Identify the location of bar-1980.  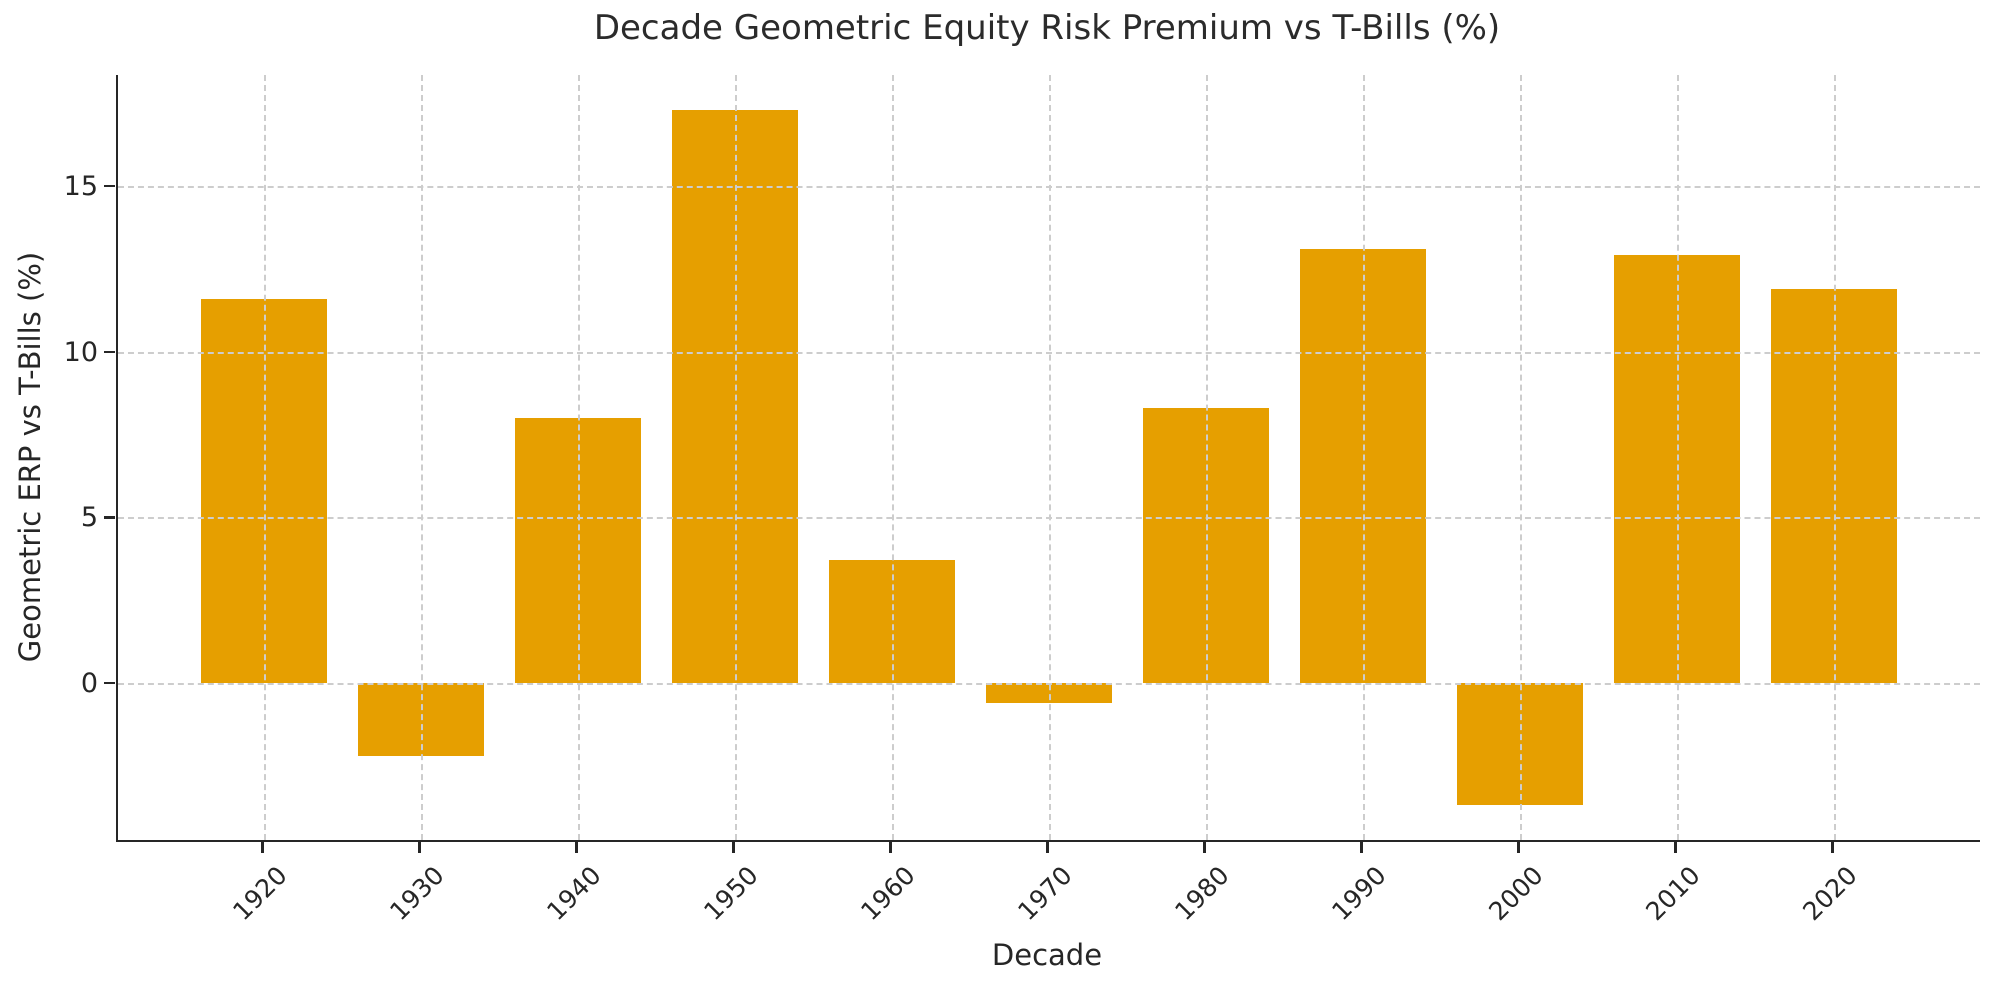
(1206, 545).